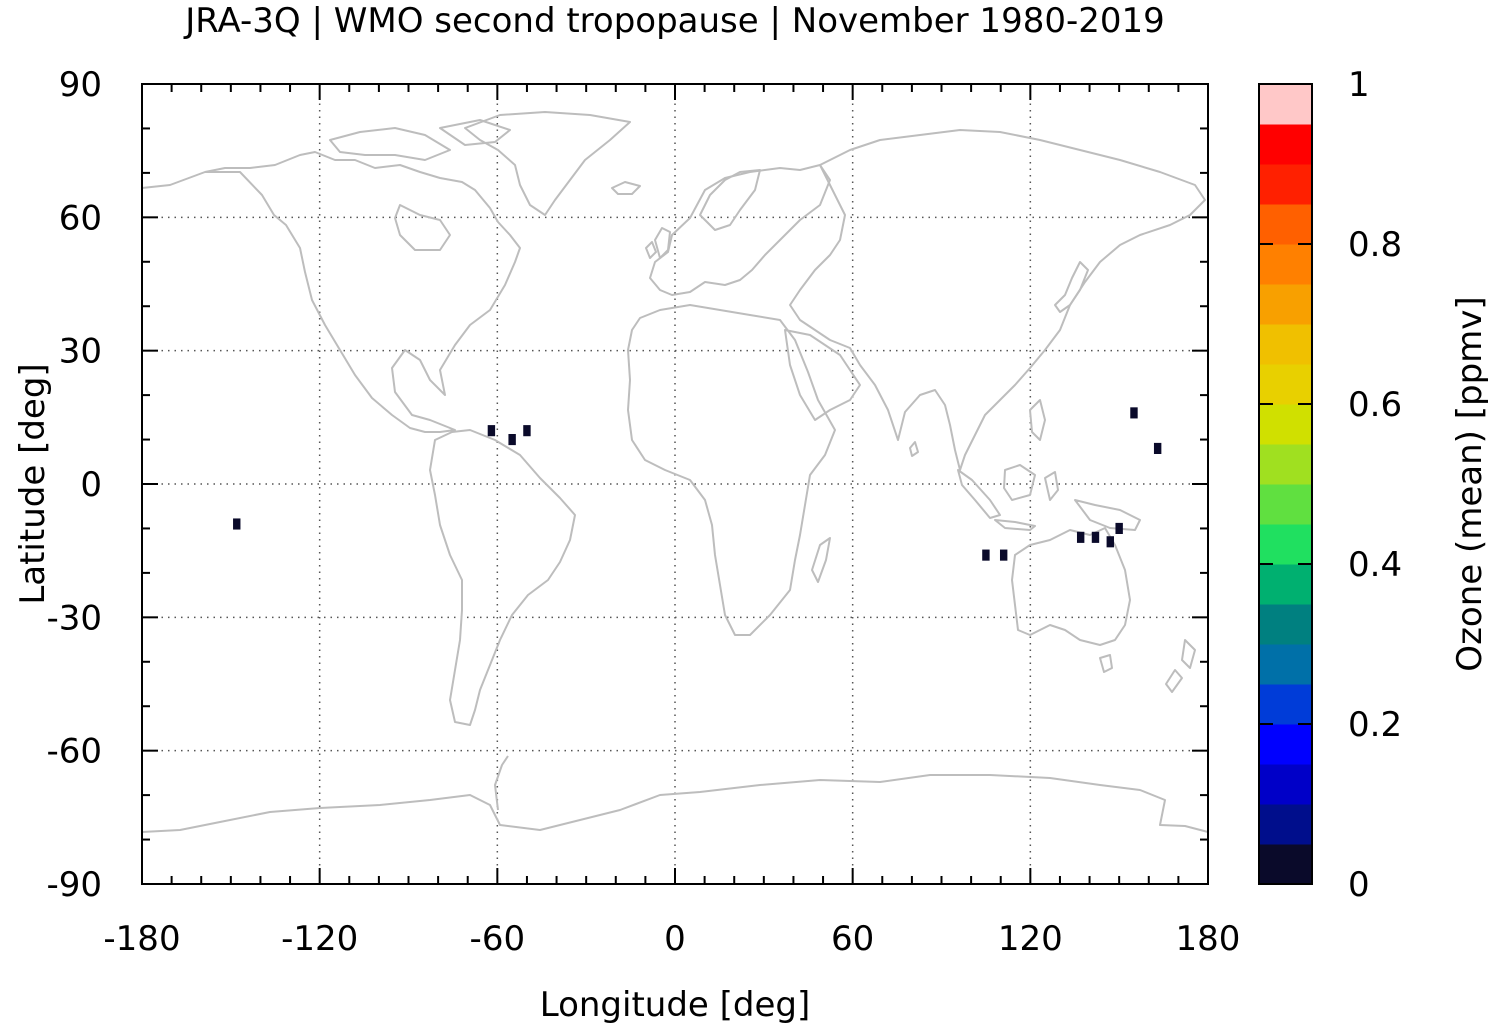 The width and height of the screenshot is (1495, 1033). What do you see at coordinates (33, 483) in the screenshot?
I see `y-axis-label: Latitude [deg]` at bounding box center [33, 483].